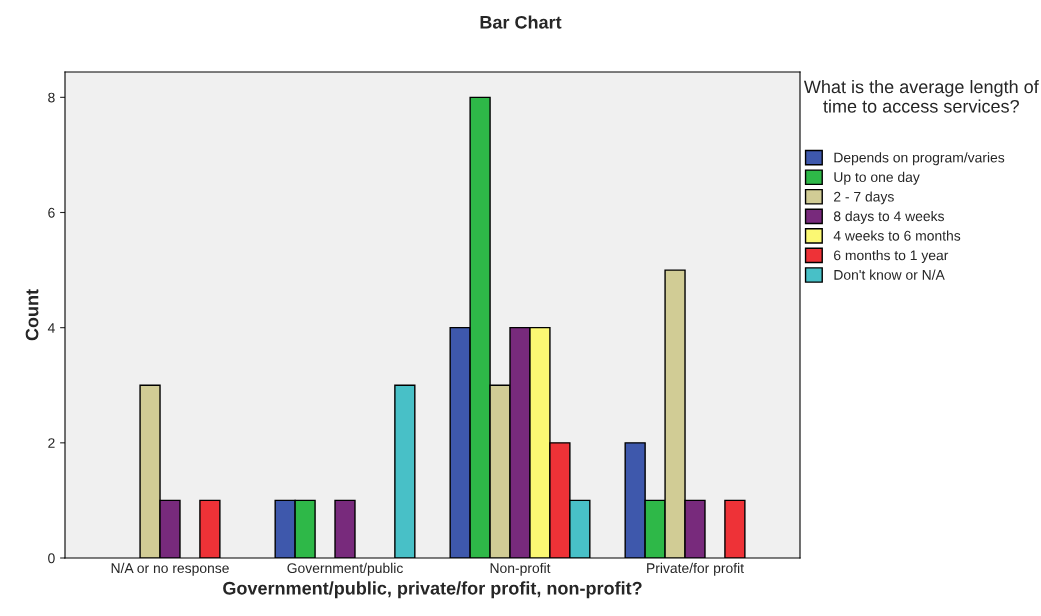 This screenshot has width=1041, height=616. What do you see at coordinates (889, 274) in the screenshot?
I see `legend-label: Don't know or N/A` at bounding box center [889, 274].